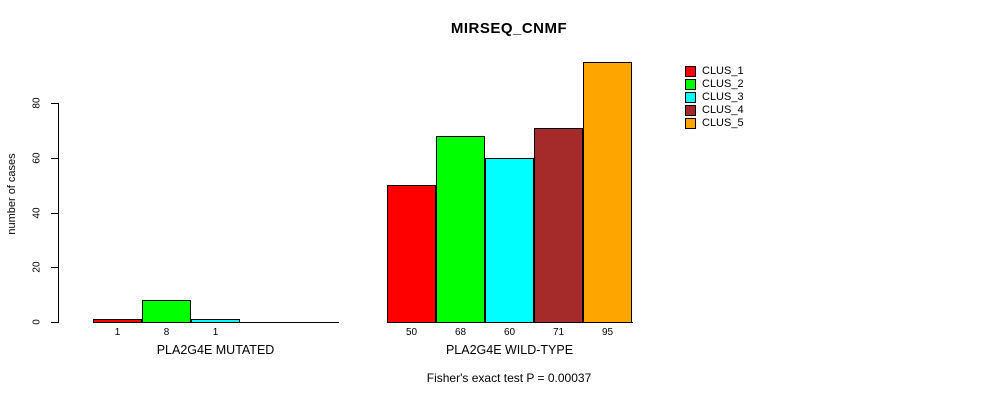  Describe the element at coordinates (12, 194) in the screenshot. I see `y-axis-title: number of cases` at that location.